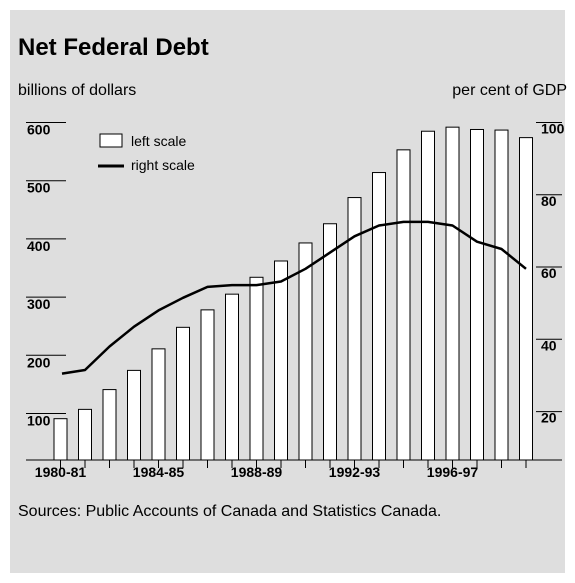  Describe the element at coordinates (294, 463) in the screenshot. I see `chart-axes` at that location.